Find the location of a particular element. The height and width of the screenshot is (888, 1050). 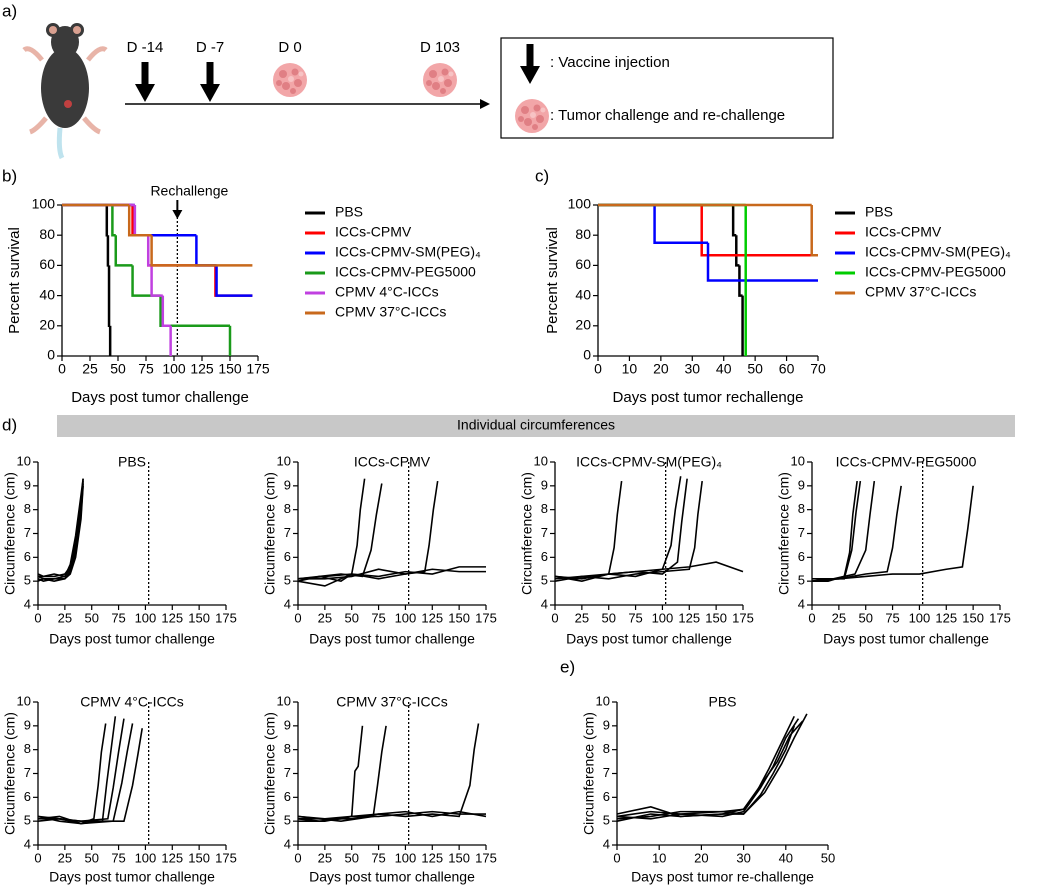

schematic-legend-label: : Vaccine injection is located at coordinates (610, 62).